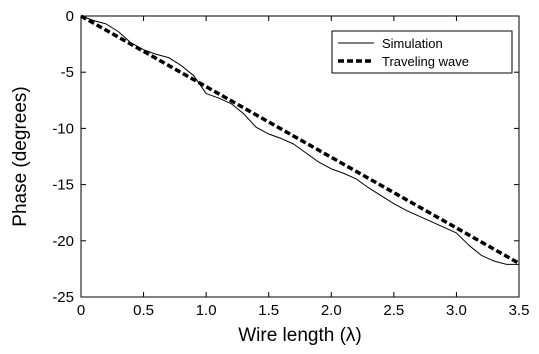 The width and height of the screenshot is (539, 354). What do you see at coordinates (70, 16) in the screenshot?
I see `y-tick-label: 0` at bounding box center [70, 16].